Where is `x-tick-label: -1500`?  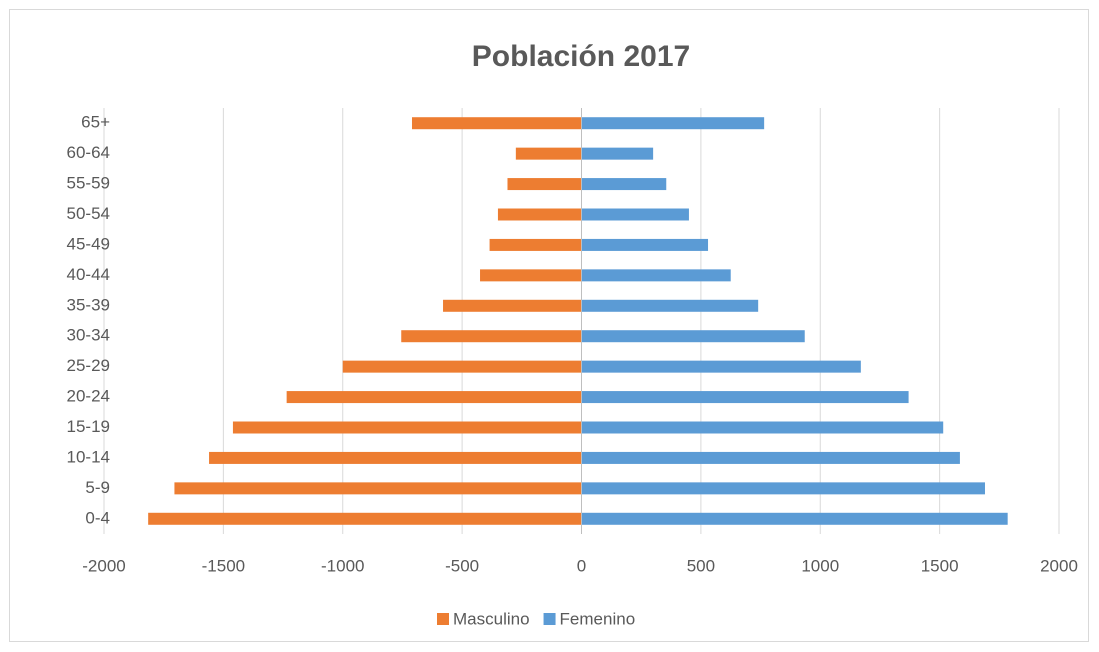
x-tick-label: -1500 is located at coordinates (223, 565).